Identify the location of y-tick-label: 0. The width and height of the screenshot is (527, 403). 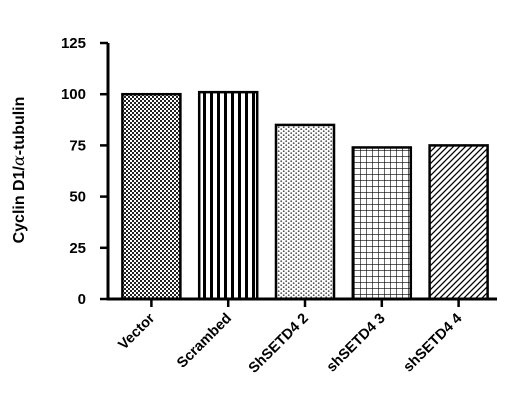
(82, 299).